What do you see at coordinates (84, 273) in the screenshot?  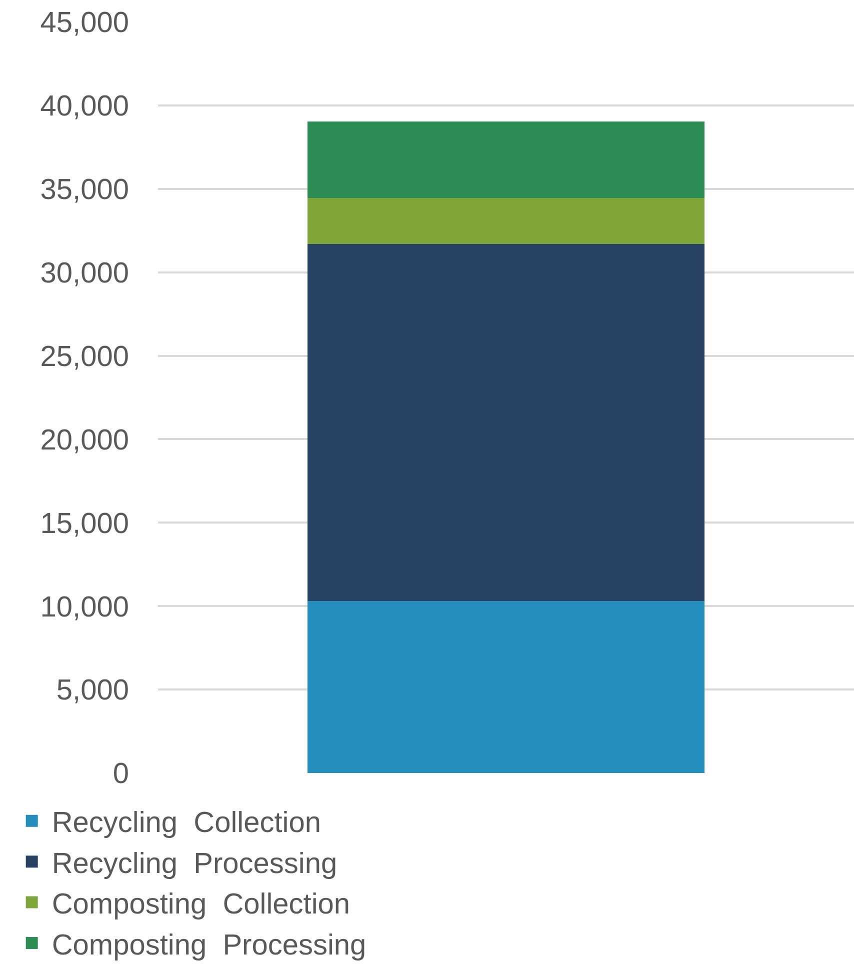 I see `y-tick-label: 30,000` at bounding box center [84, 273].